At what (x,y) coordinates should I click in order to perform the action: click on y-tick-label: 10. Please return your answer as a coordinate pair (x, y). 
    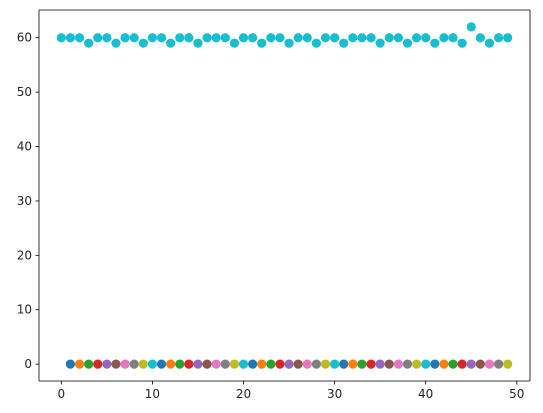
    Looking at the image, I should click on (24, 310).